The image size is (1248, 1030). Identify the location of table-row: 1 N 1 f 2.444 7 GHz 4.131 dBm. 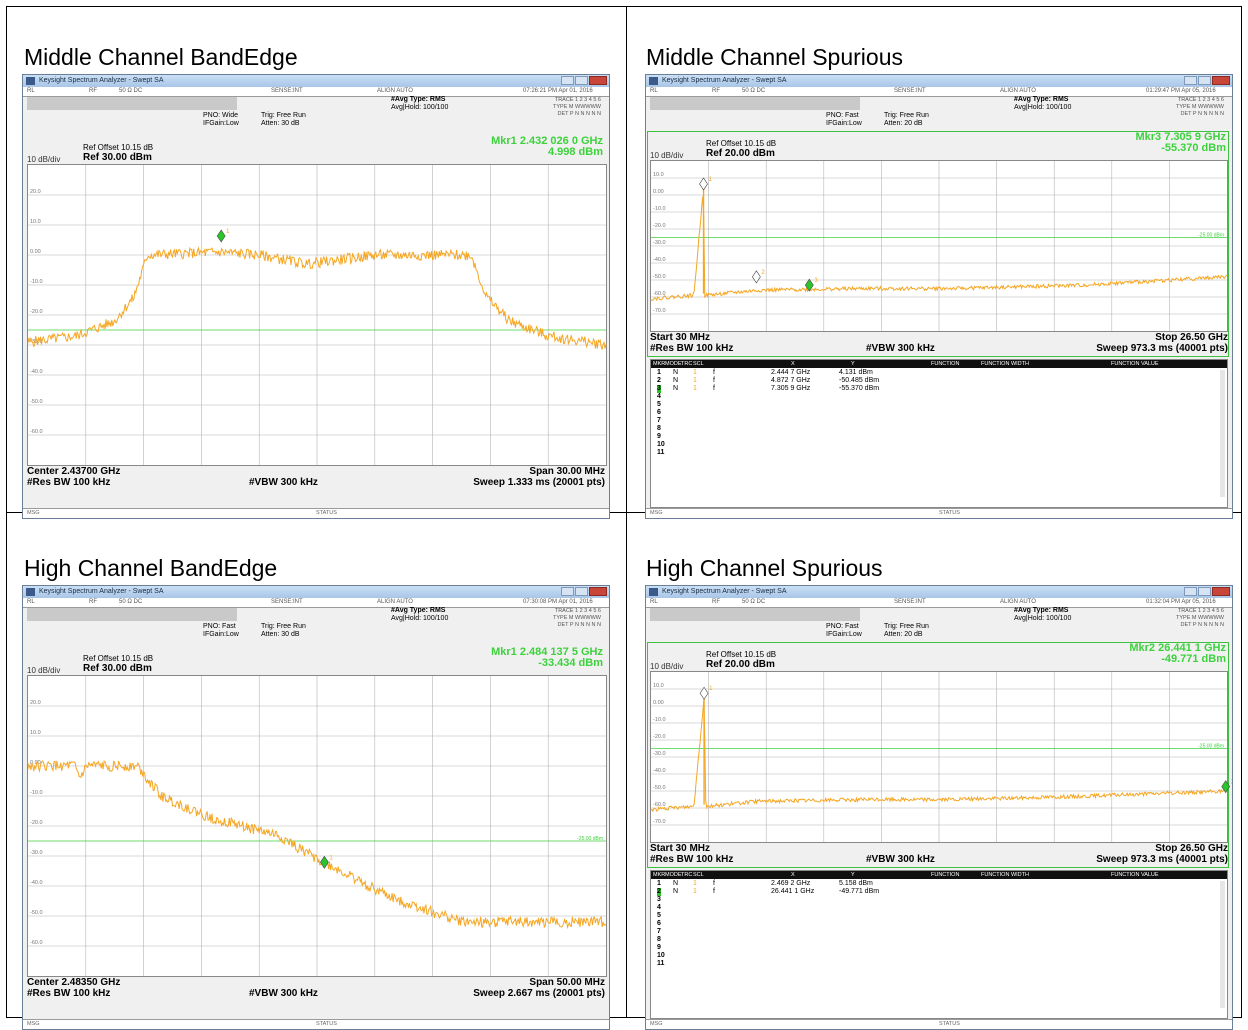
(939, 373).